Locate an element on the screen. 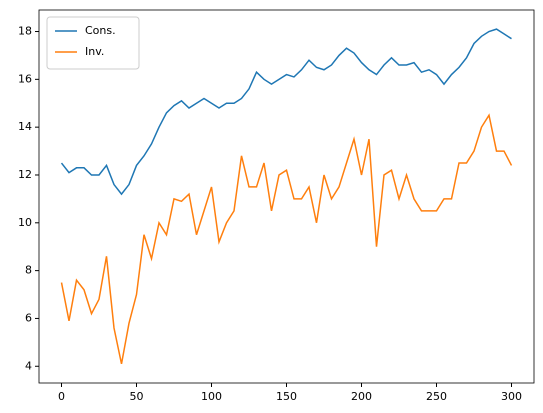 Image resolution: width=543 pixels, height=413 pixels. legend-label: Cons. is located at coordinates (100, 30).